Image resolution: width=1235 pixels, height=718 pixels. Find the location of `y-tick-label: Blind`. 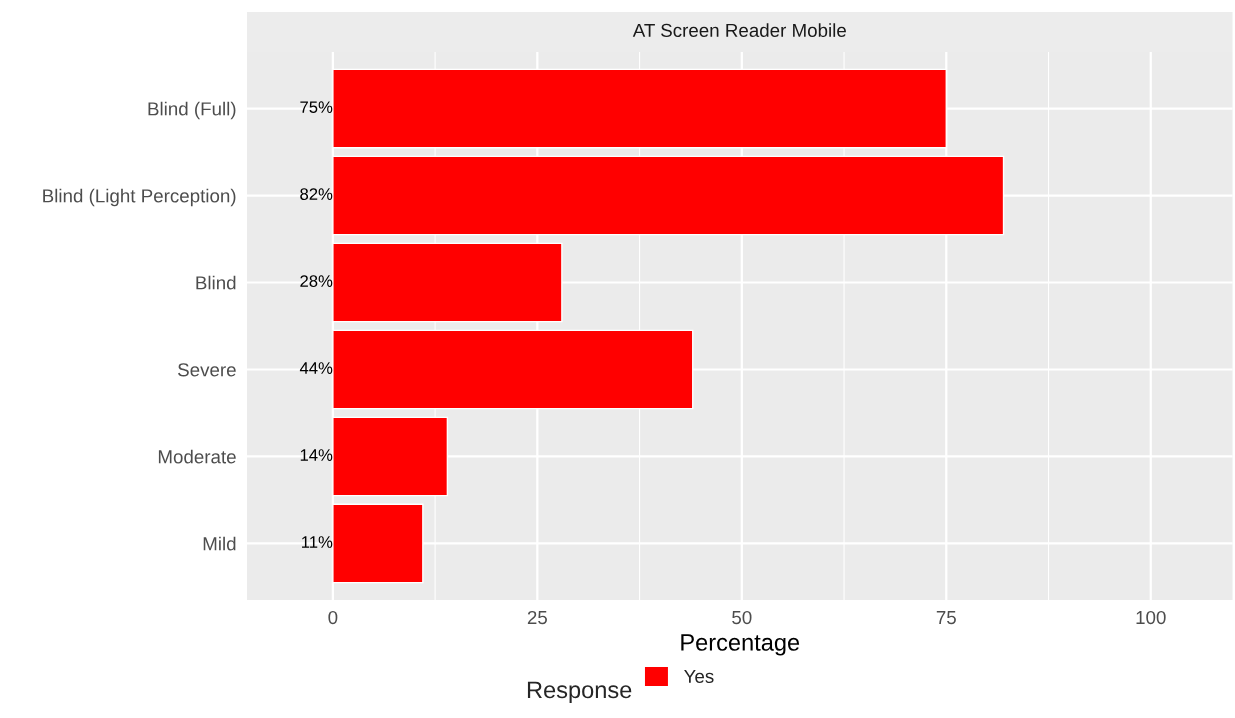

y-tick-label: Blind is located at coordinates (216, 282).